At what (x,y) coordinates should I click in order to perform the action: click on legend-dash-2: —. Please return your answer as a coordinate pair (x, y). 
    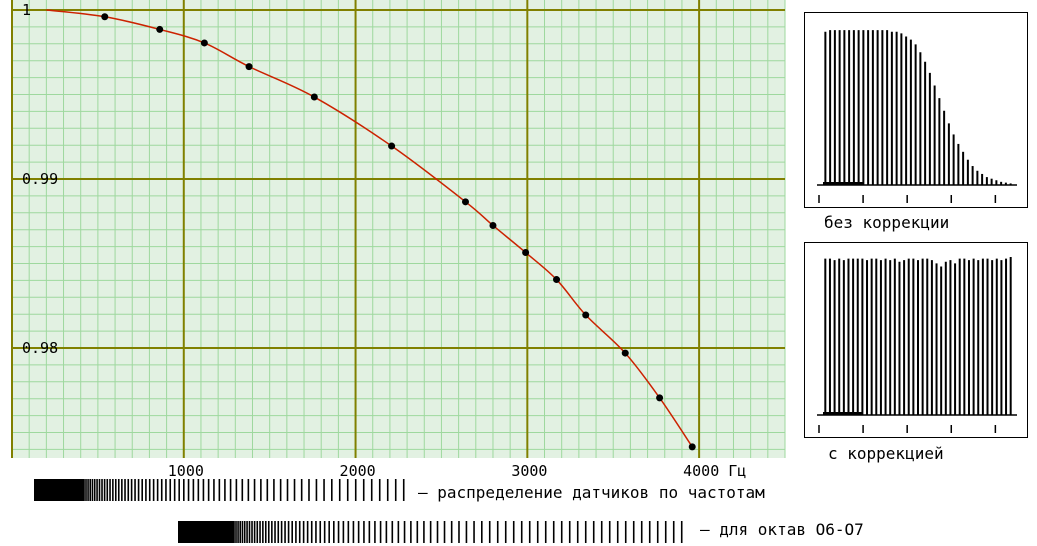
    Looking at the image, I should click on (710, 529).